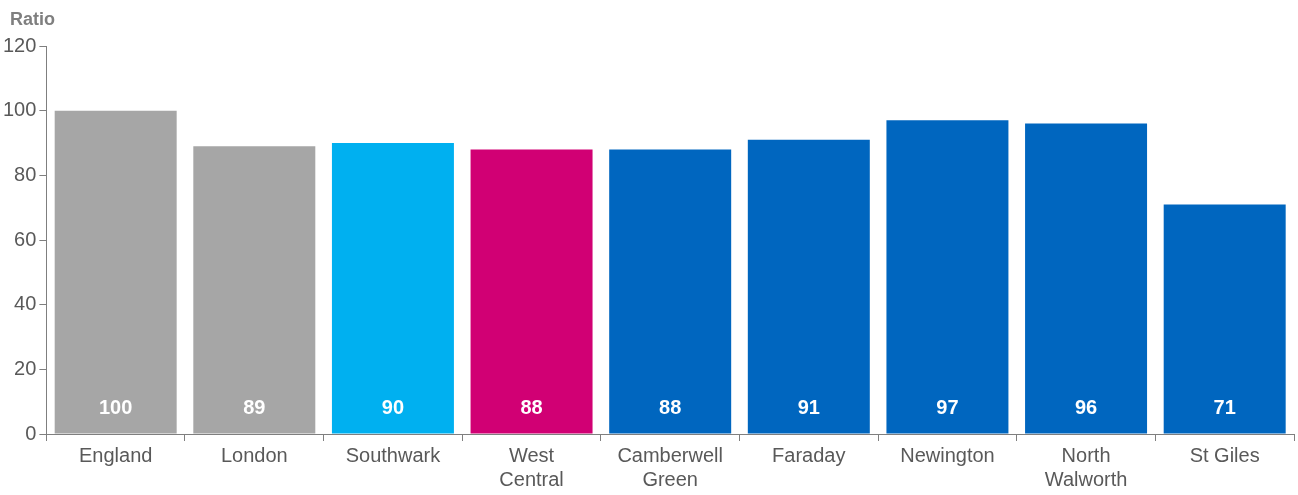 This screenshot has height=495, width=1298. What do you see at coordinates (115, 454) in the screenshot?
I see `x-tick-label: England` at bounding box center [115, 454].